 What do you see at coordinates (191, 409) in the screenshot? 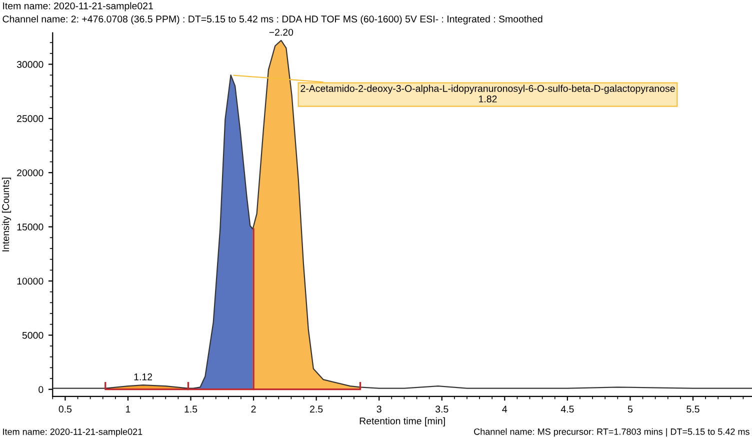
I see `x-tick-label: 1.5` at bounding box center [191, 409].